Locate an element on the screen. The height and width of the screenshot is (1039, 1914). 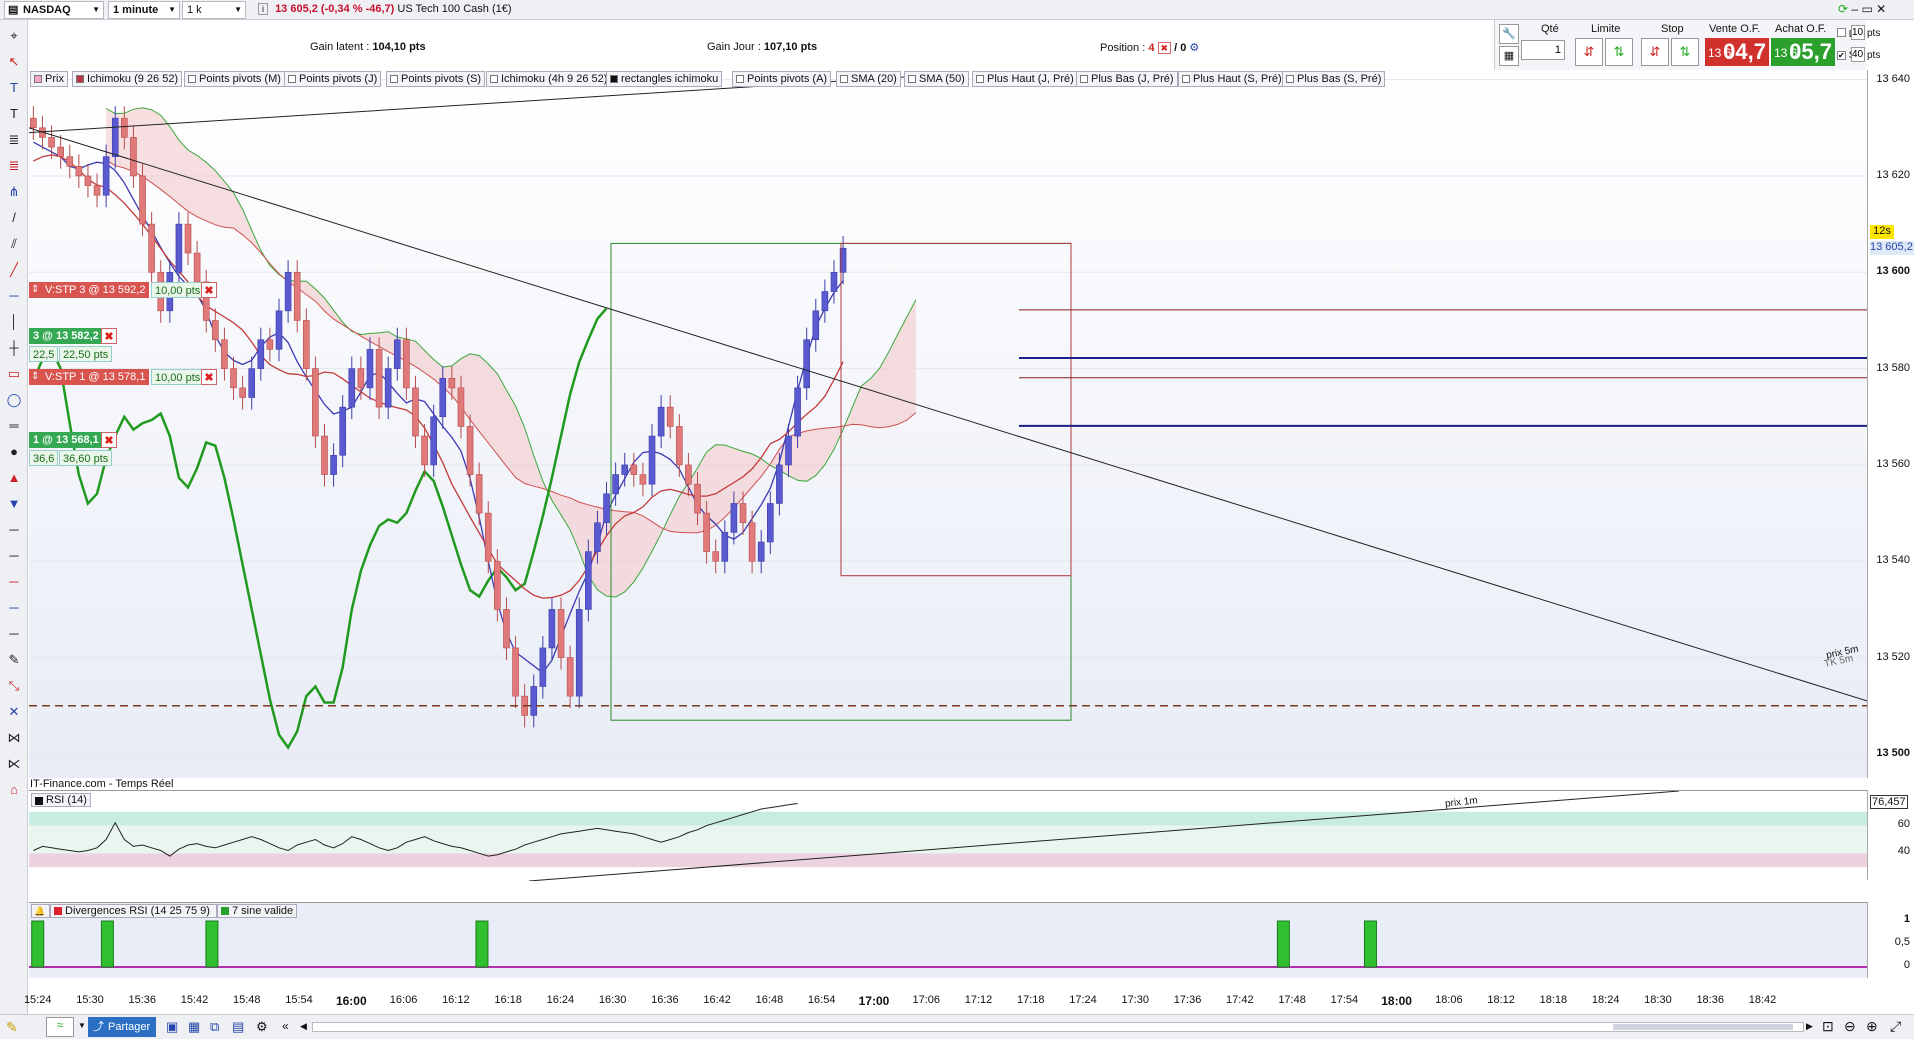
legend-item: Points pivots (S) is located at coordinates (436, 79).